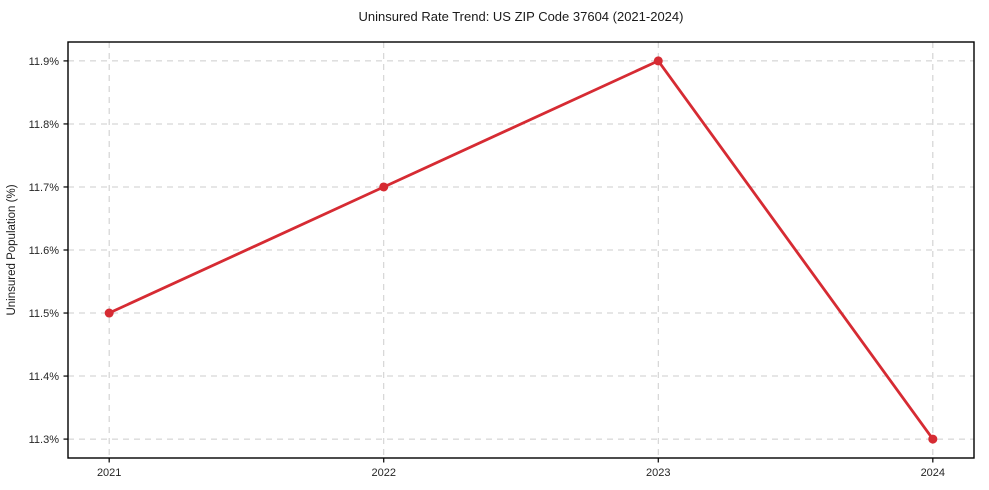 Image resolution: width=989 pixels, height=490 pixels. Describe the element at coordinates (44, 251) in the screenshot. I see `y-tick-label: 11.6%` at that location.